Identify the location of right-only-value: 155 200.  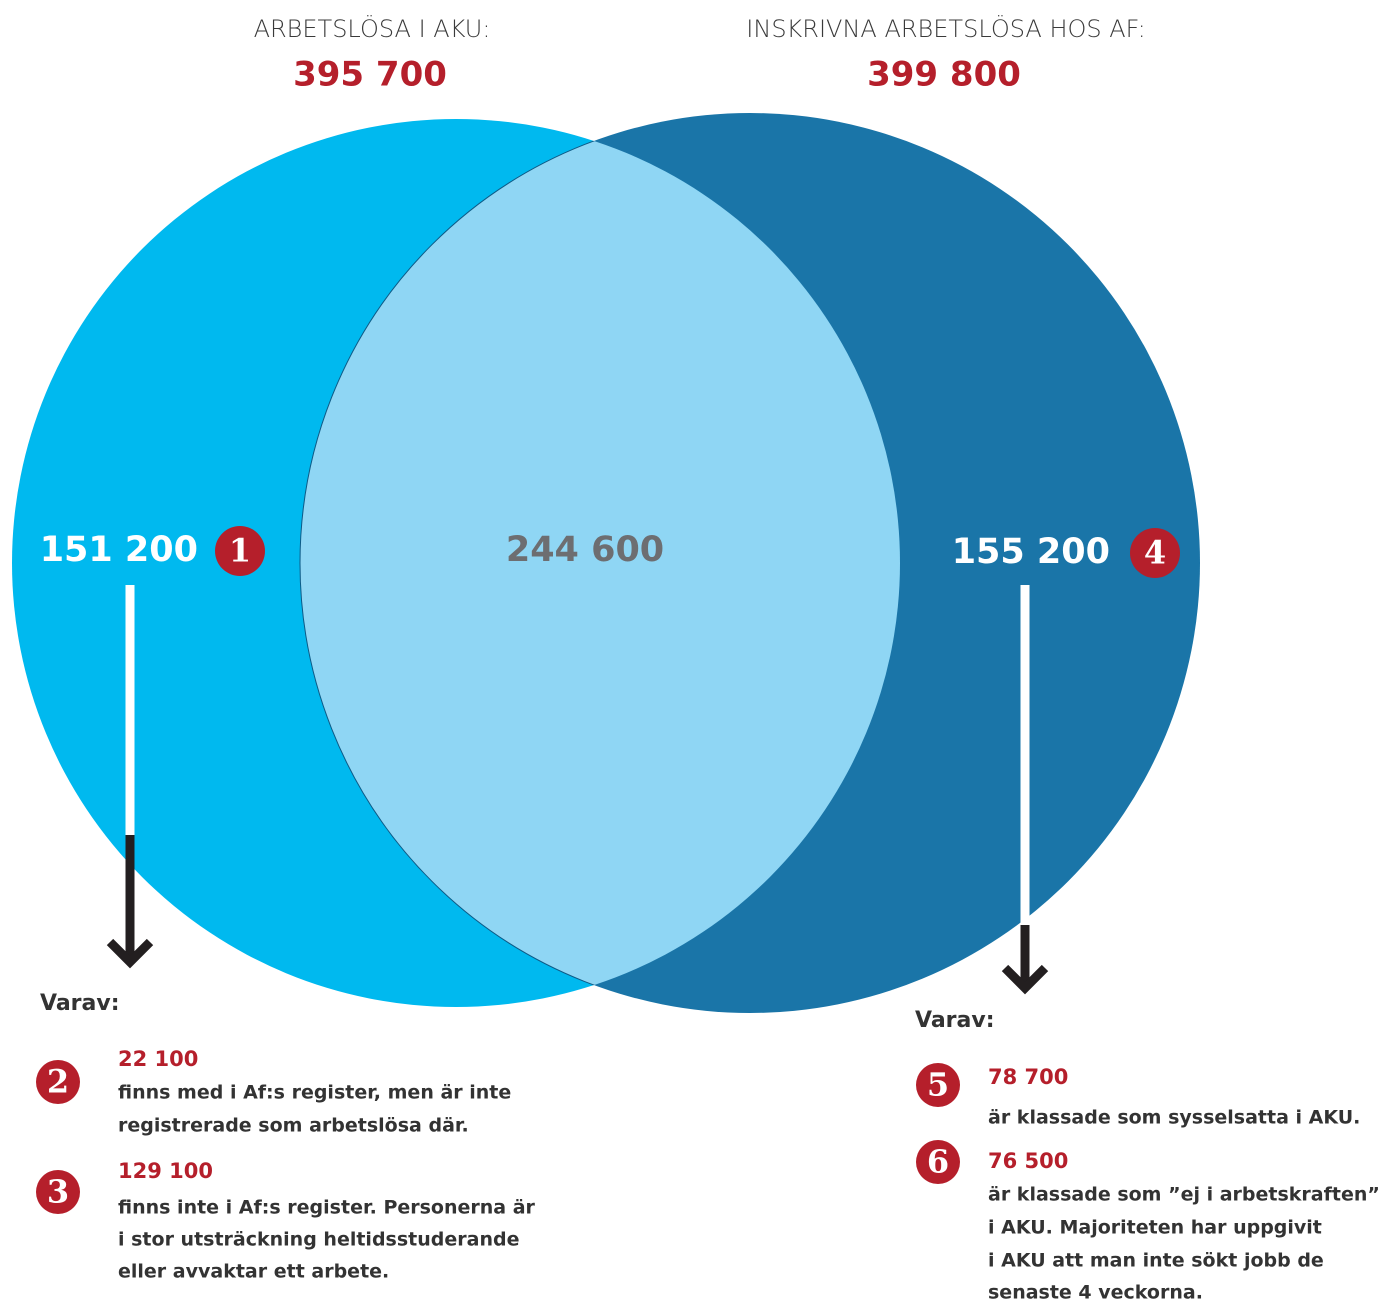
(1031, 552).